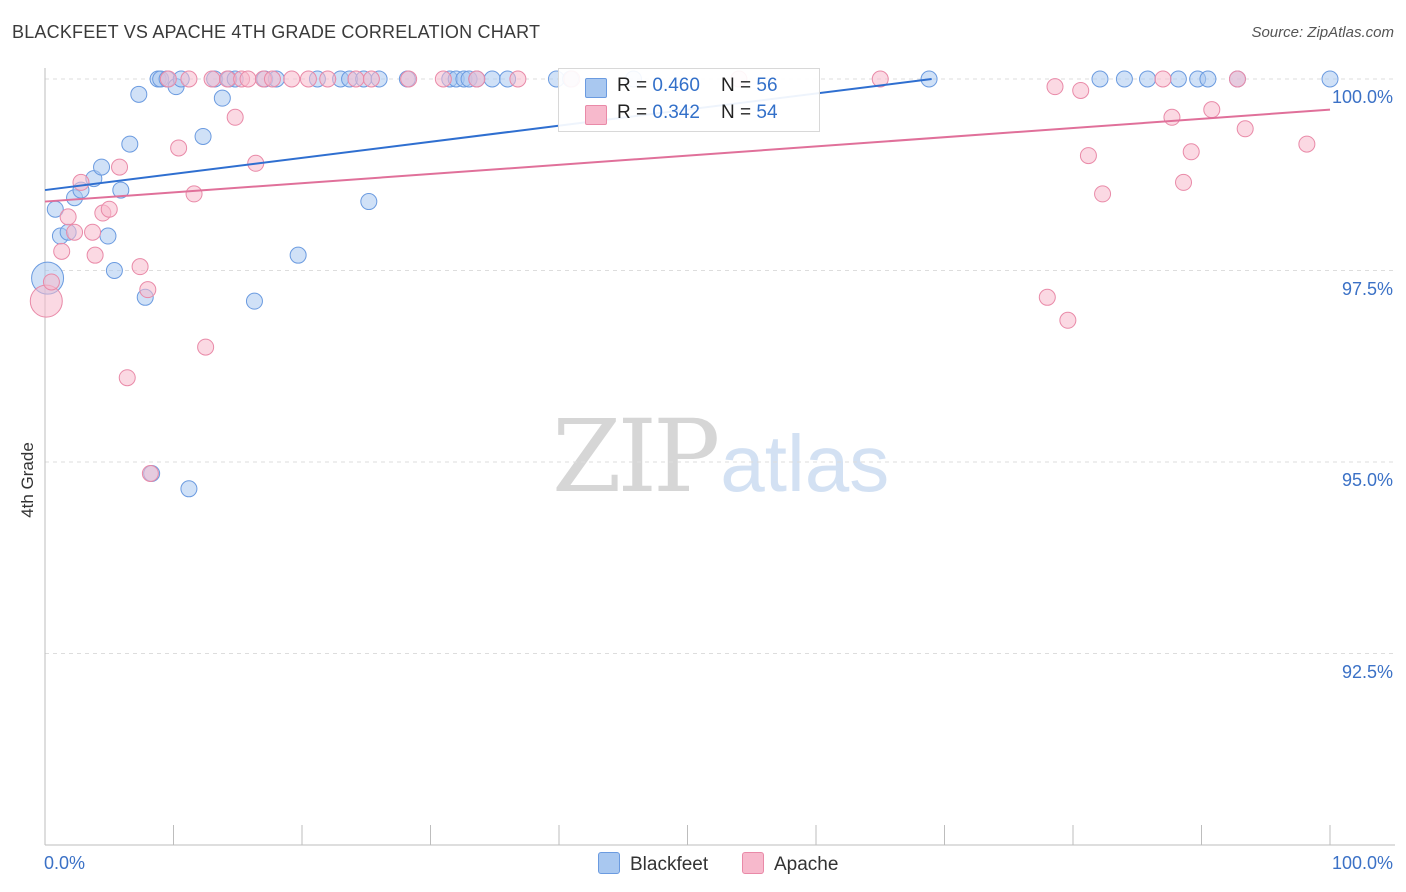 This screenshot has height=892, width=1406. I want to click on legend-r-value-apache: 0.342, so click(676, 112).